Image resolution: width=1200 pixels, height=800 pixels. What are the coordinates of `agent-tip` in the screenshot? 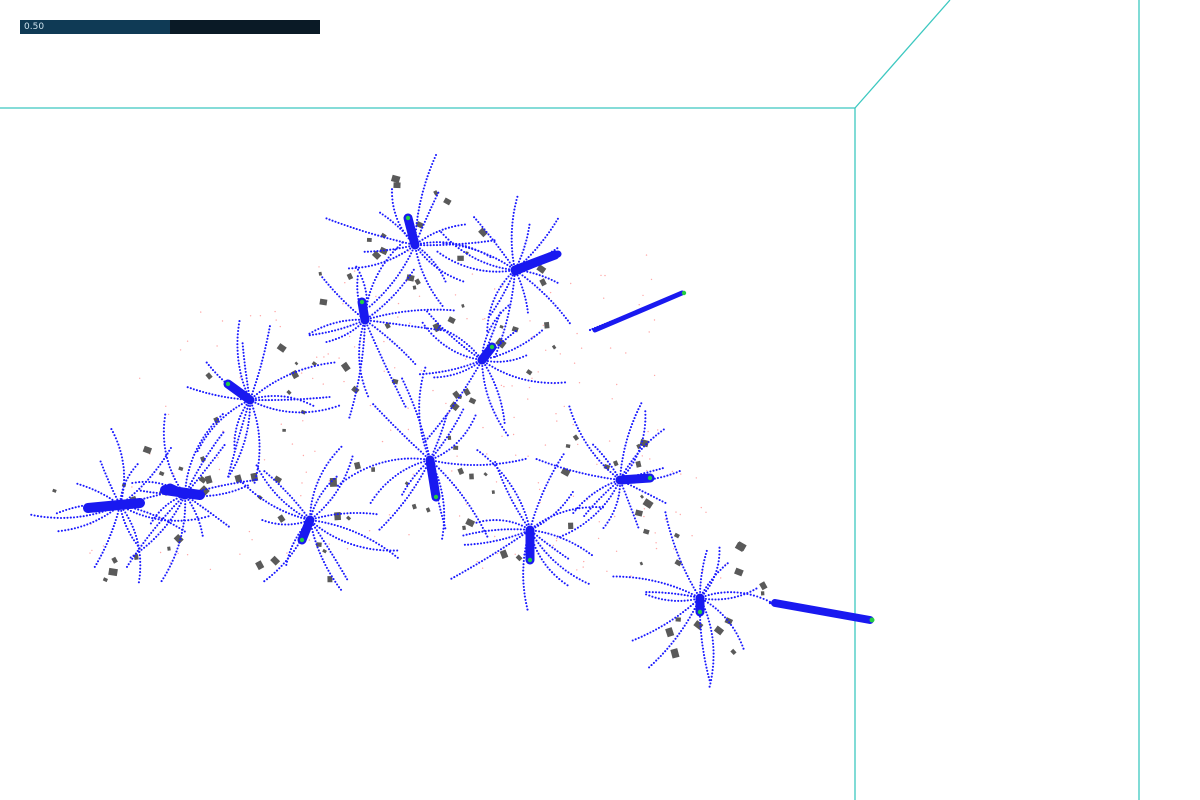 It's located at (408, 218).